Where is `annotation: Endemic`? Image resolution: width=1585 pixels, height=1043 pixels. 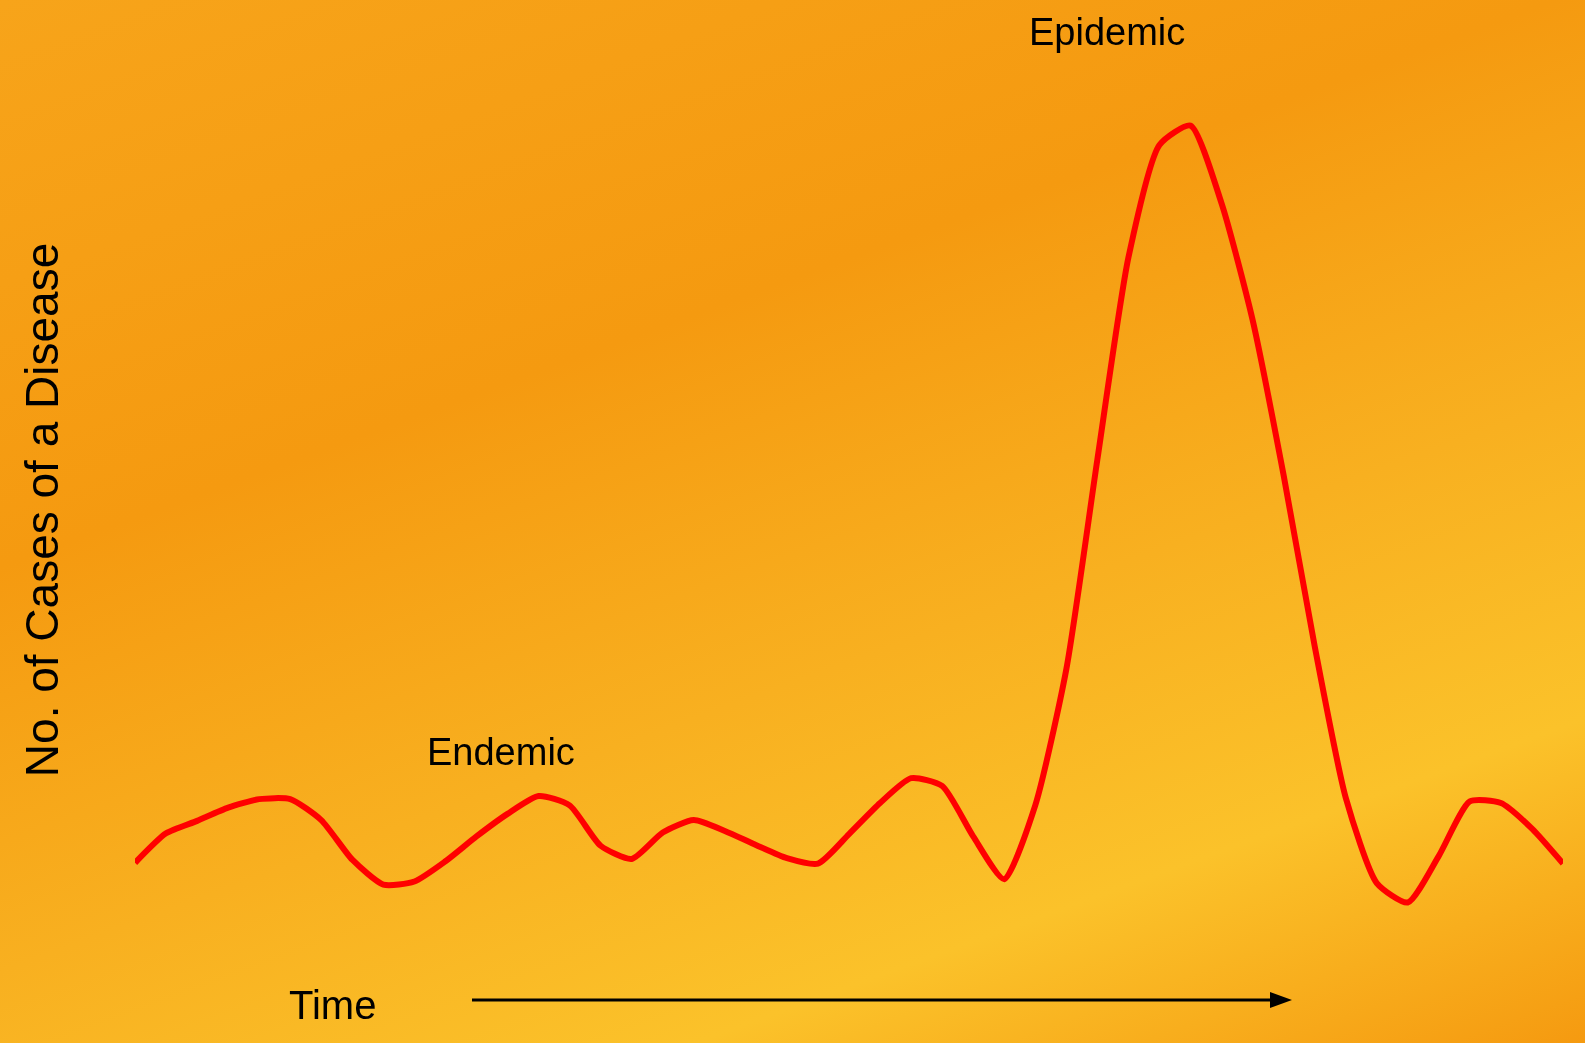 annotation: Endemic is located at coordinates (501, 752).